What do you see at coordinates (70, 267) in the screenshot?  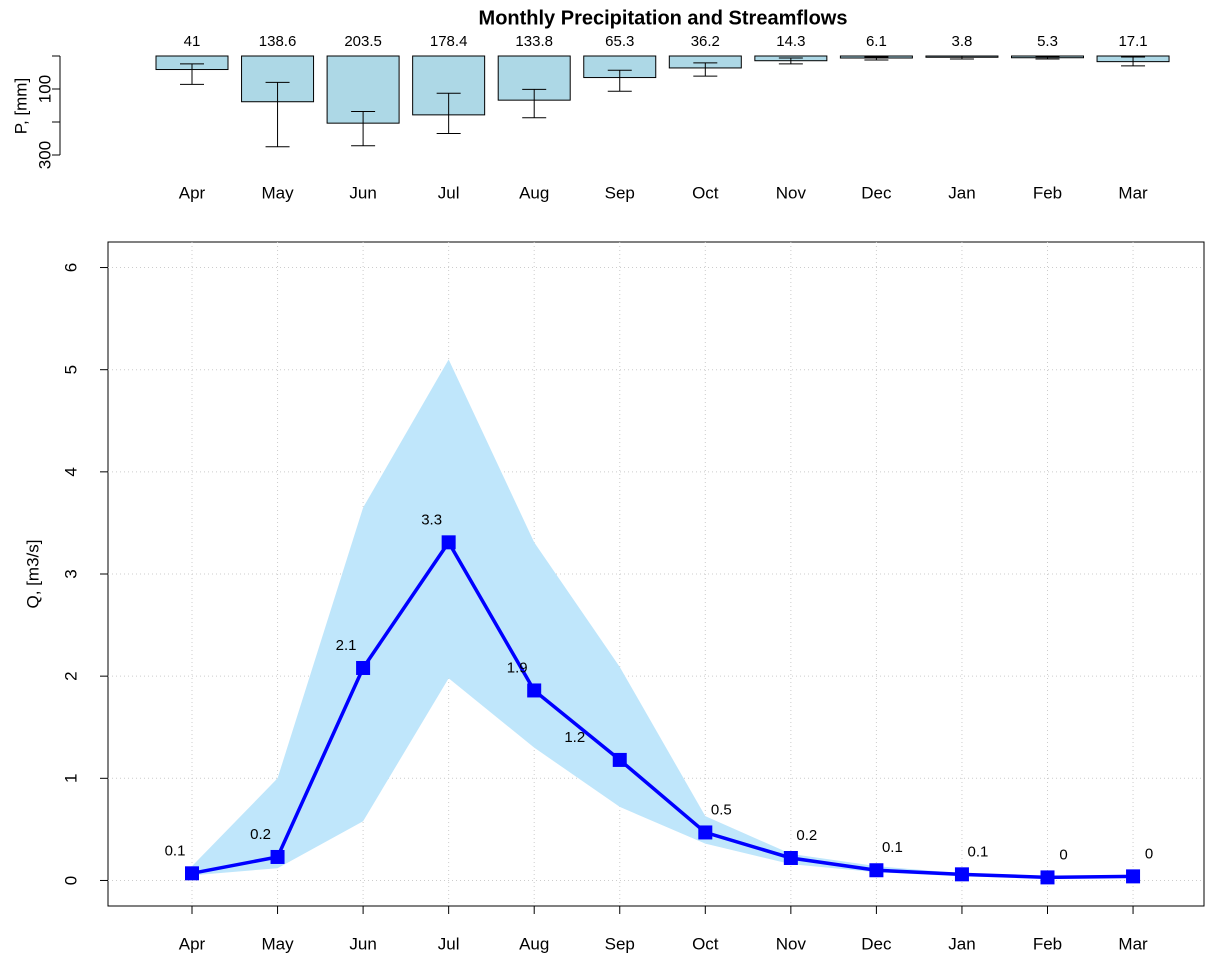 I see `y-tick-label: 6` at bounding box center [70, 267].